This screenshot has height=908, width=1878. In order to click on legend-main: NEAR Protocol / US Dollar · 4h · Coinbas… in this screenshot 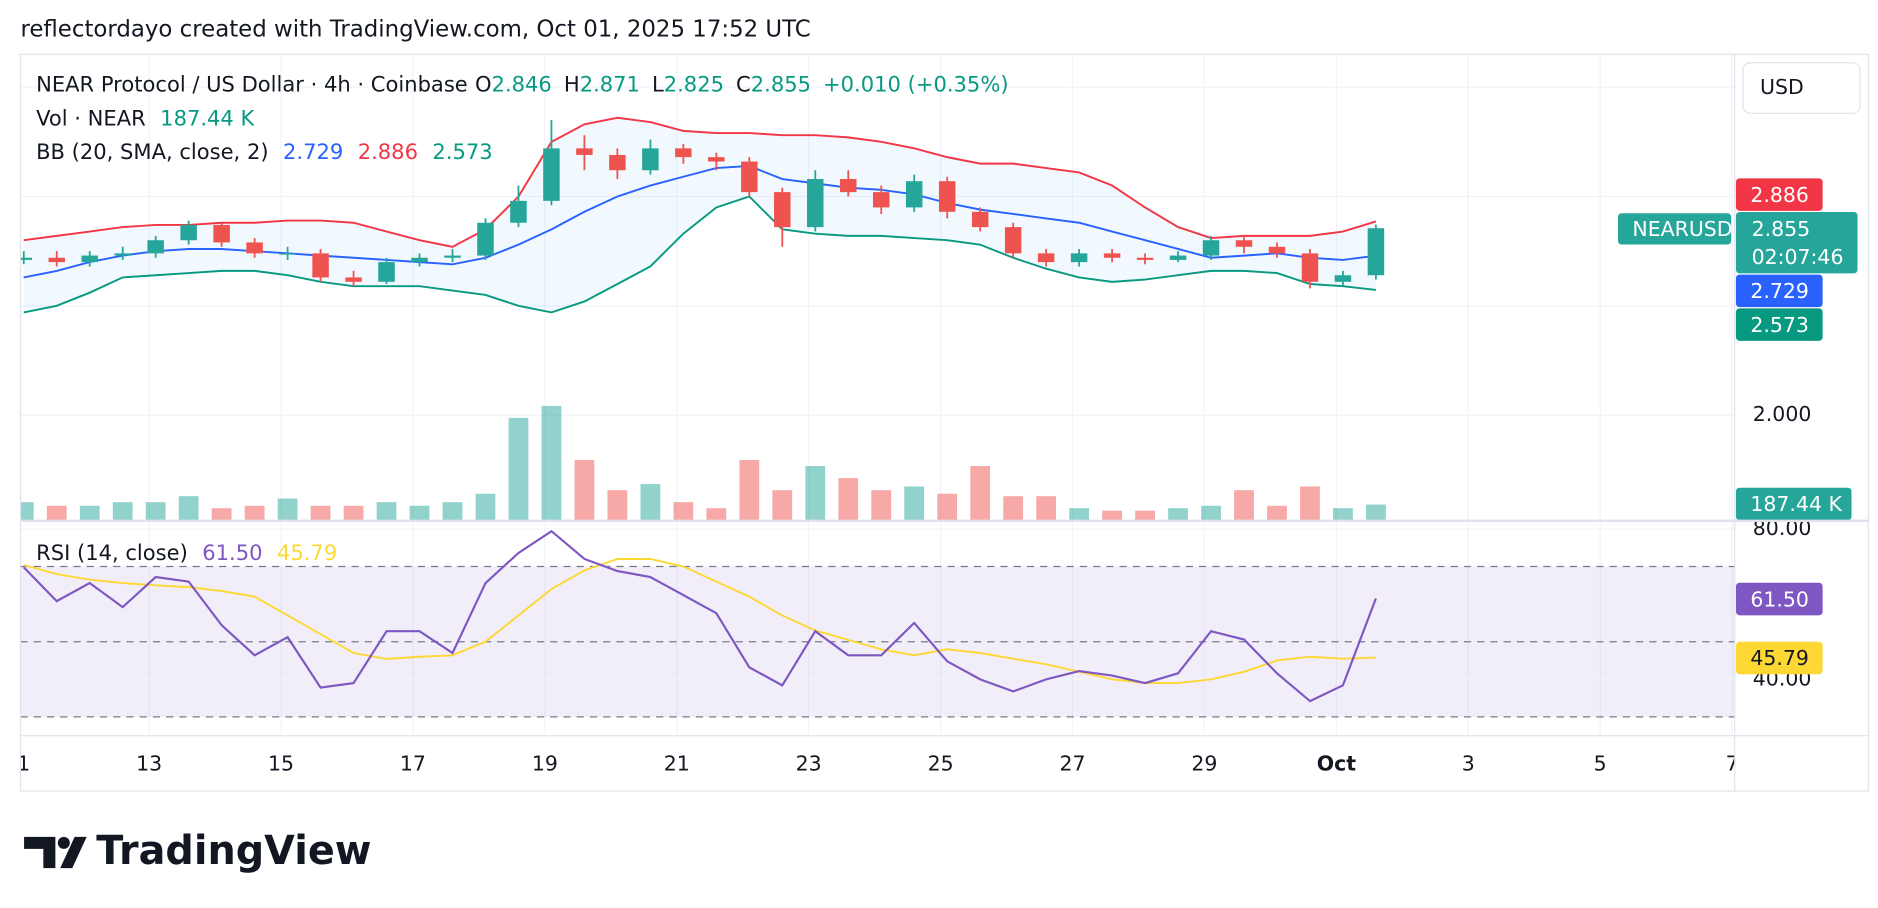, I will do `click(522, 84)`.